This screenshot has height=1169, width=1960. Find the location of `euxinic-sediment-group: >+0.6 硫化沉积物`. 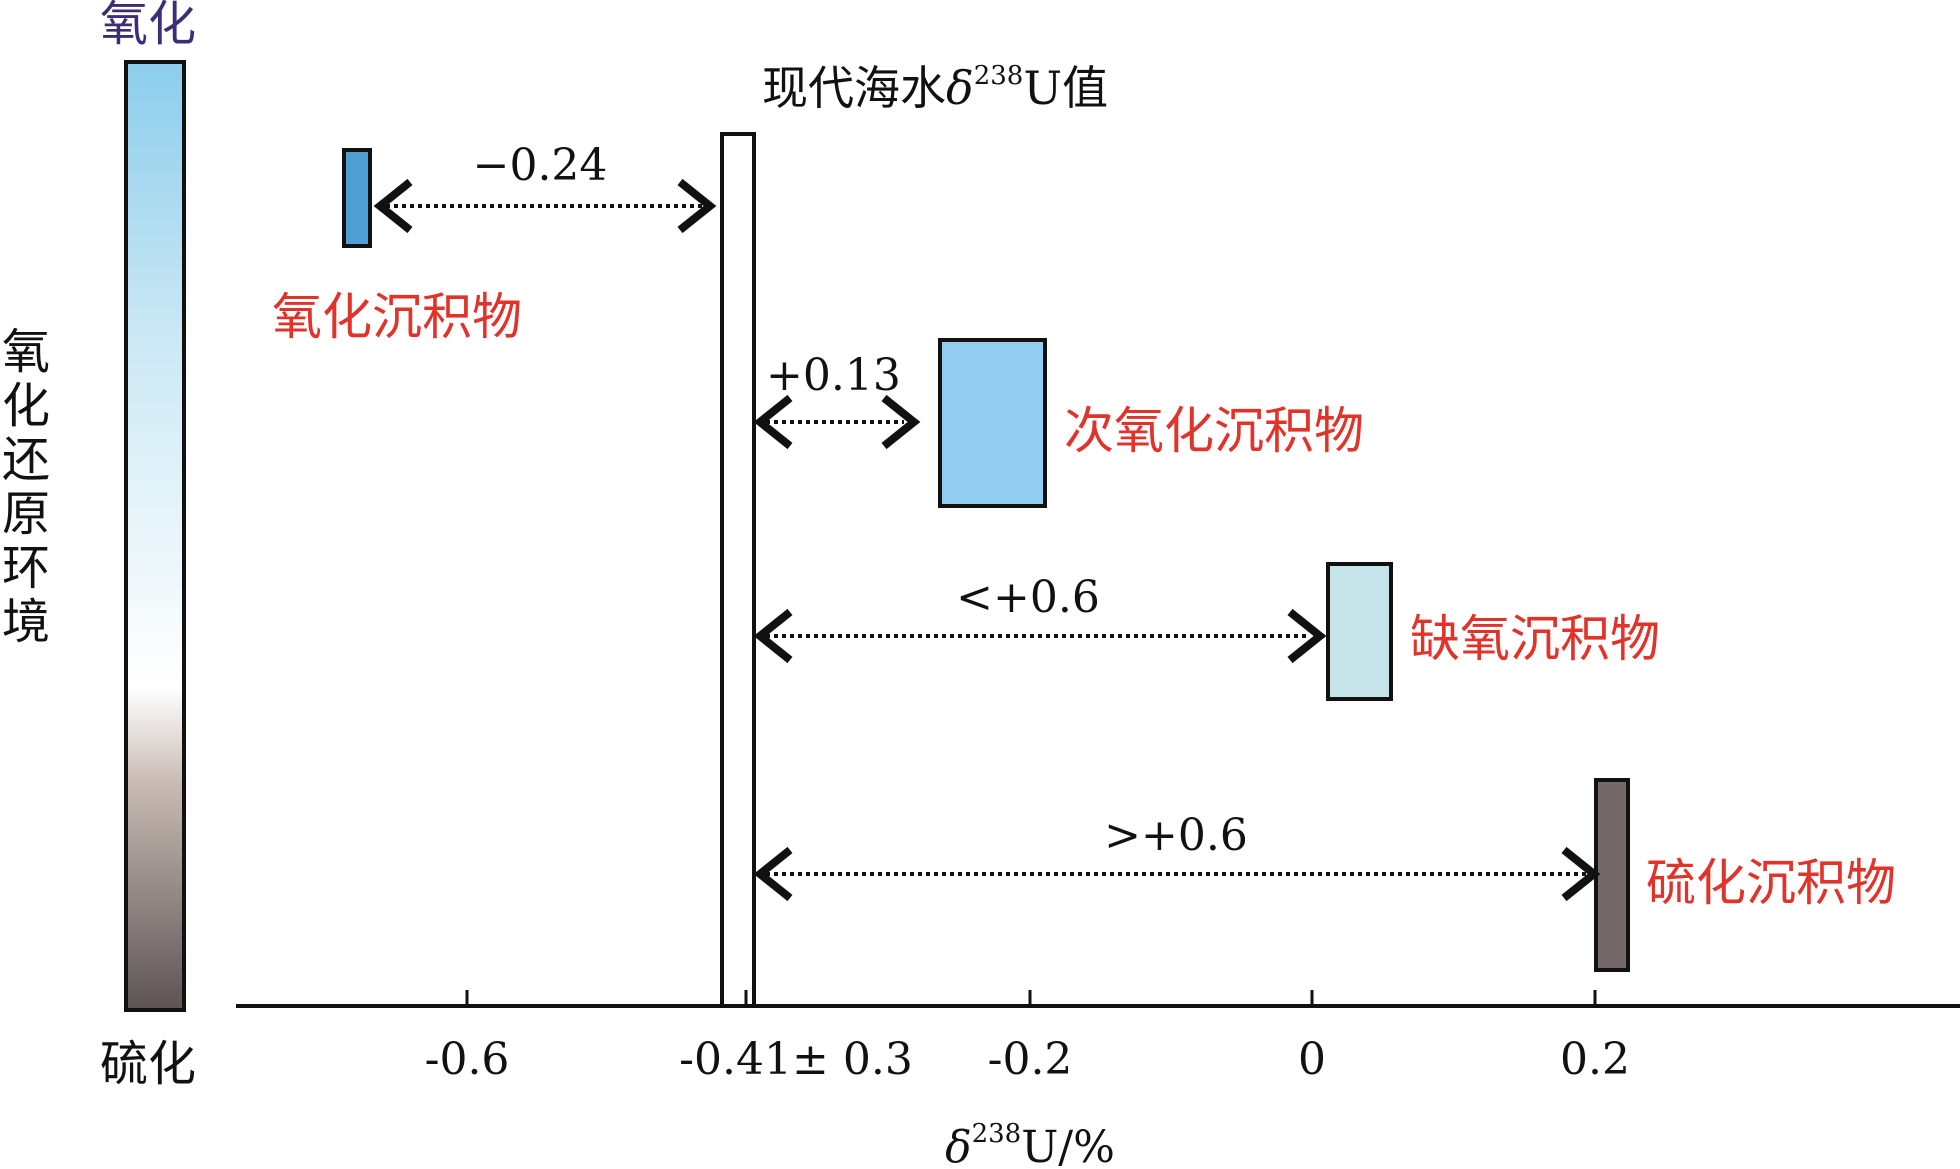

euxinic-sediment-group: >+0.6 硫化沉积物 is located at coordinates (1324, 875).